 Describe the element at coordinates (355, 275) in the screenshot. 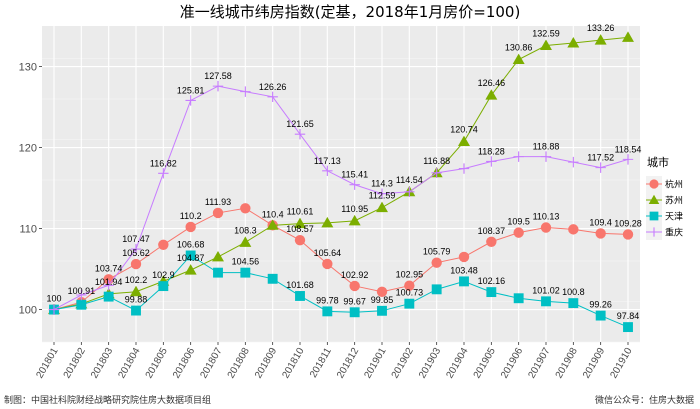

I see `data-label: 102.92` at that location.